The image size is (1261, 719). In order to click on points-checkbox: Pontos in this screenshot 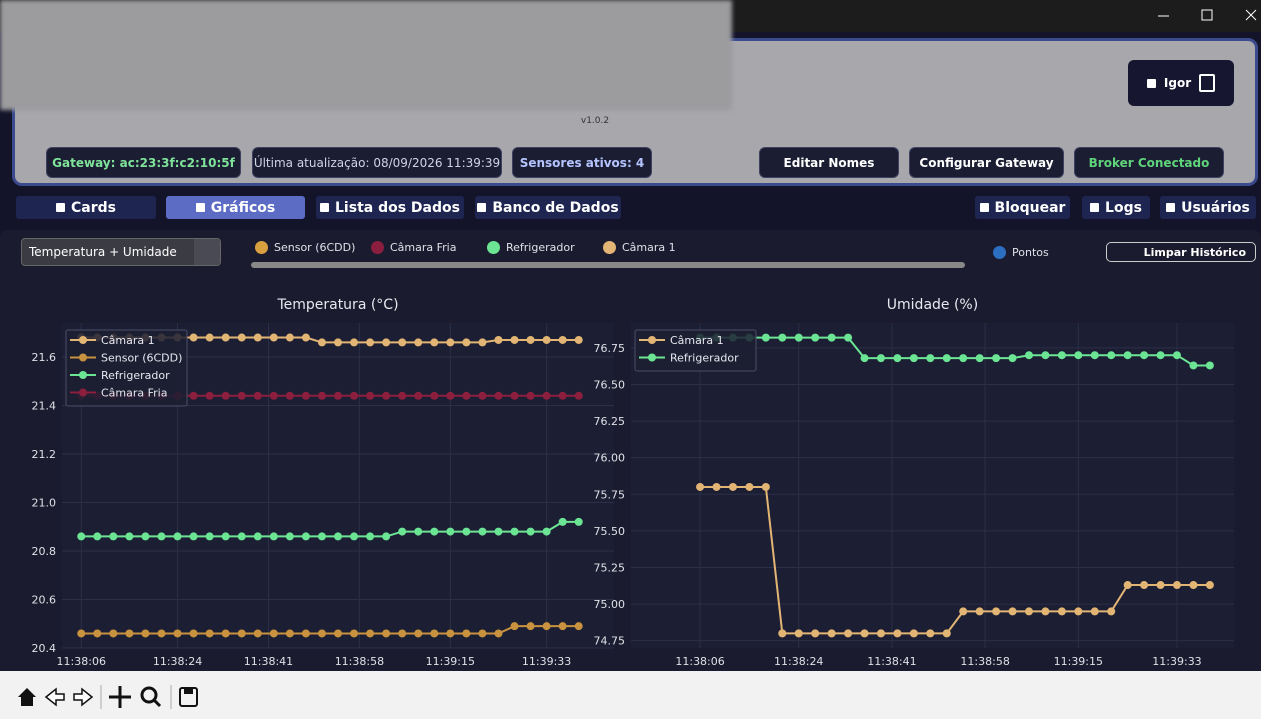, I will do `click(1021, 252)`.